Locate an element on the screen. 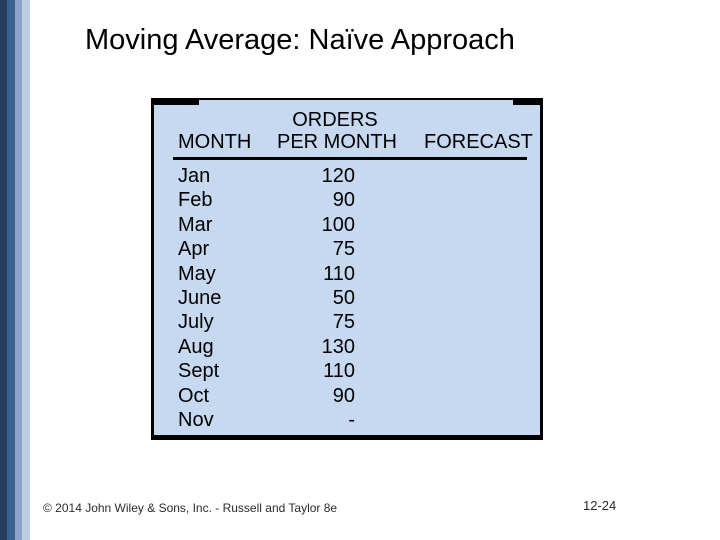 This screenshot has width=720, height=540. table-row: June 50 is located at coordinates (347, 298).